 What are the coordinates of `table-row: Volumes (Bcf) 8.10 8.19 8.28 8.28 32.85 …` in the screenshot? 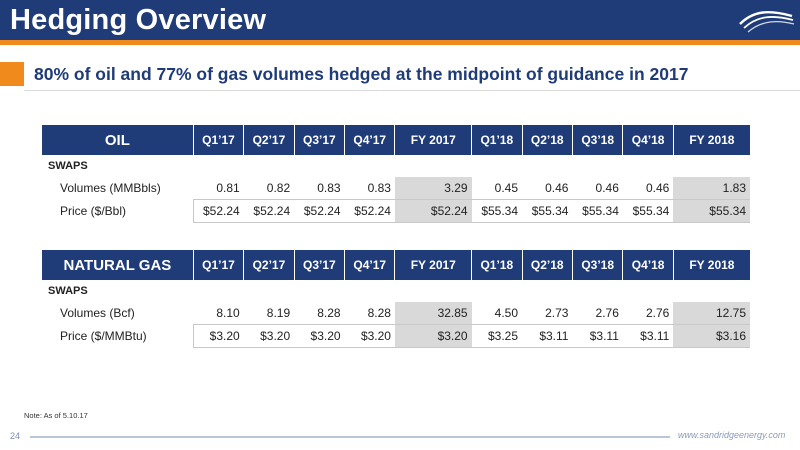 It's located at (396, 313).